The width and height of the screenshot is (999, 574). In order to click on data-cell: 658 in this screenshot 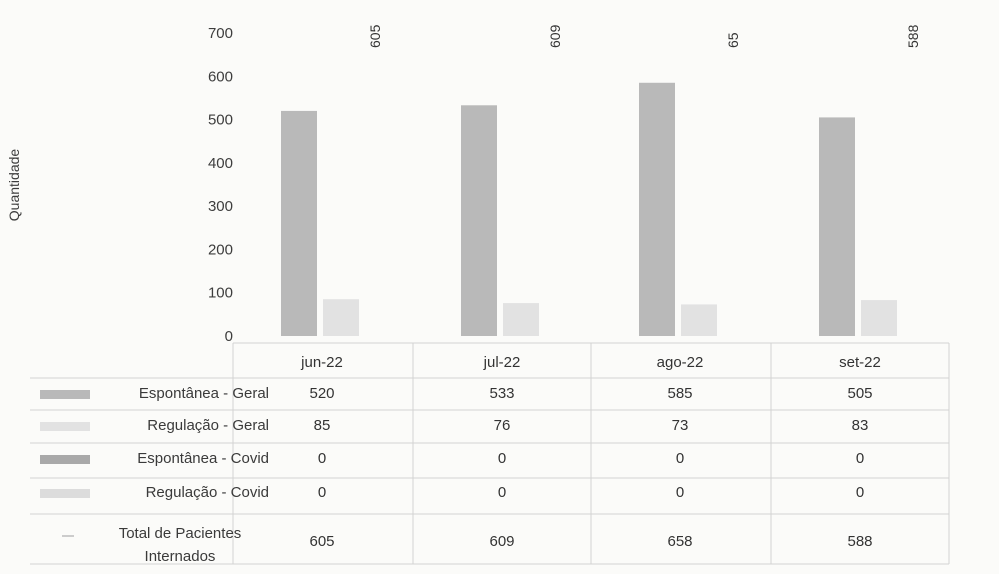, I will do `click(679, 541)`.